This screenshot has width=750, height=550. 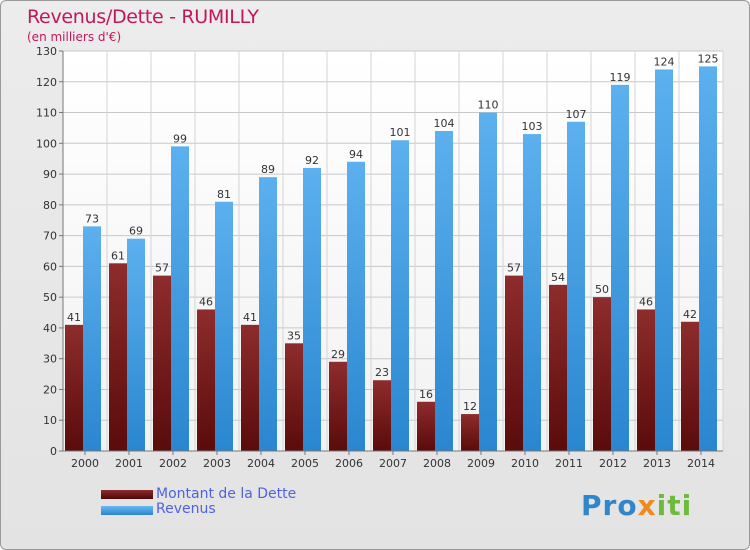 I want to click on x-tick-label: 2006, so click(x=349, y=463).